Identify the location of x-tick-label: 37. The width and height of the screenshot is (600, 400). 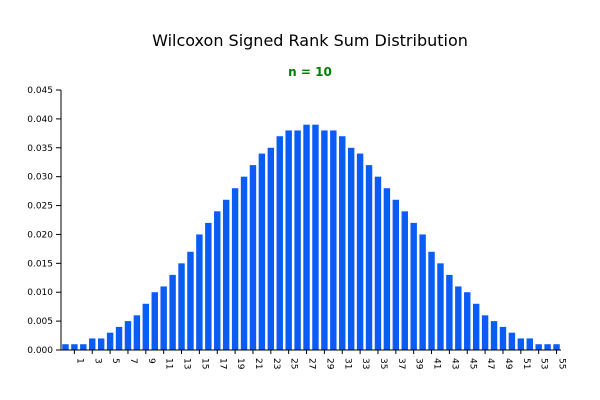
(401, 363).